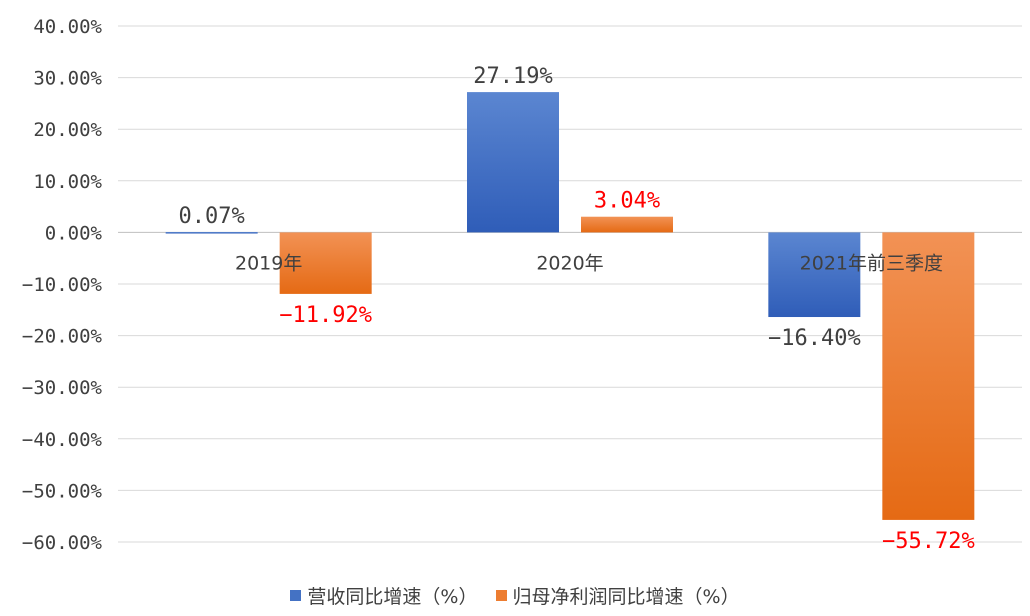 Image resolution: width=1030 pixels, height=616 pixels. What do you see at coordinates (325, 315) in the screenshot?
I see `data-label-net-profit-0: −11.92%` at bounding box center [325, 315].